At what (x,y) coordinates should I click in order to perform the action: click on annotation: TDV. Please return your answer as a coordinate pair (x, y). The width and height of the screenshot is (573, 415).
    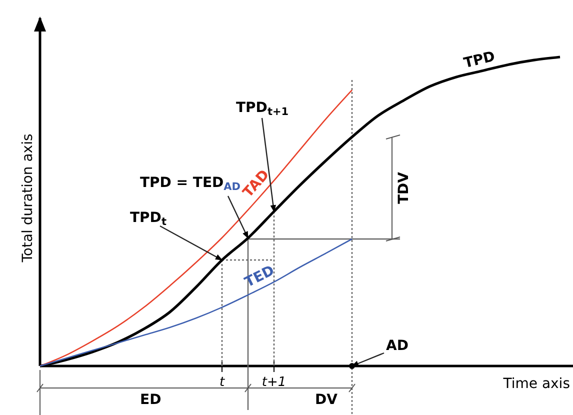
    Looking at the image, I should click on (404, 188).